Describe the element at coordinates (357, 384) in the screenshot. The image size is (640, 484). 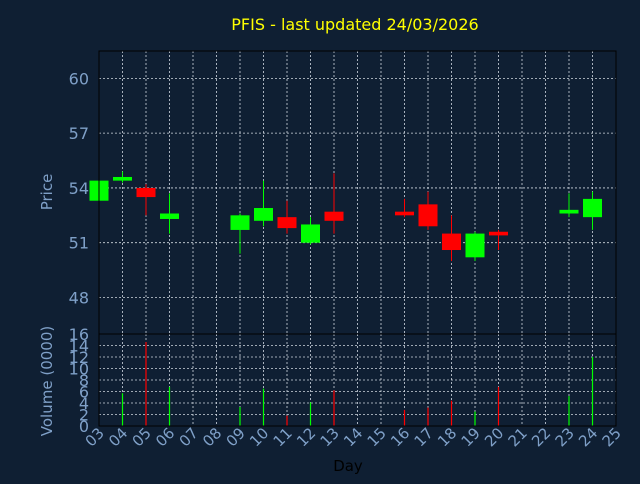
I see `volume-bars` at that location.